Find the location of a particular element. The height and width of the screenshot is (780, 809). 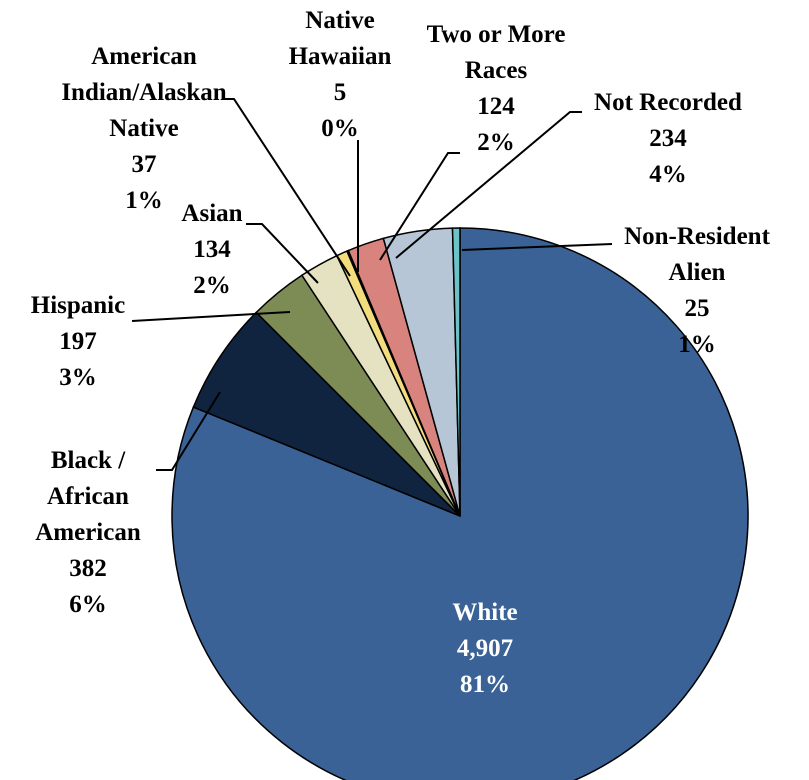

slice-value-hispanic: 197 is located at coordinates (78, 341).